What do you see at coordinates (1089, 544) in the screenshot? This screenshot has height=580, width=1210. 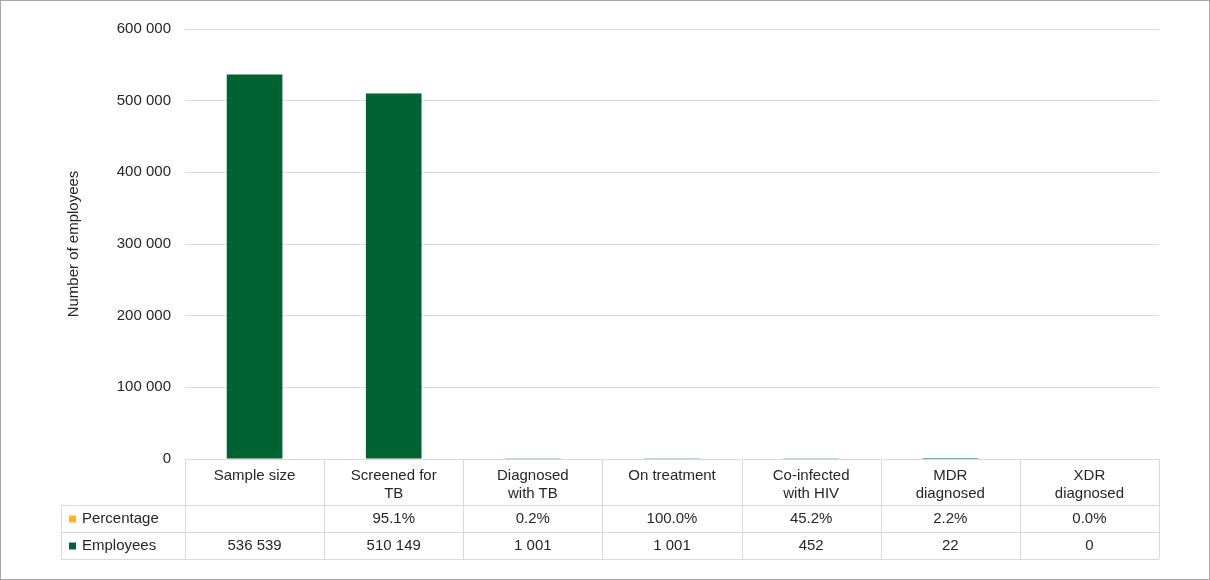 I see `data-label: 0` at bounding box center [1089, 544].